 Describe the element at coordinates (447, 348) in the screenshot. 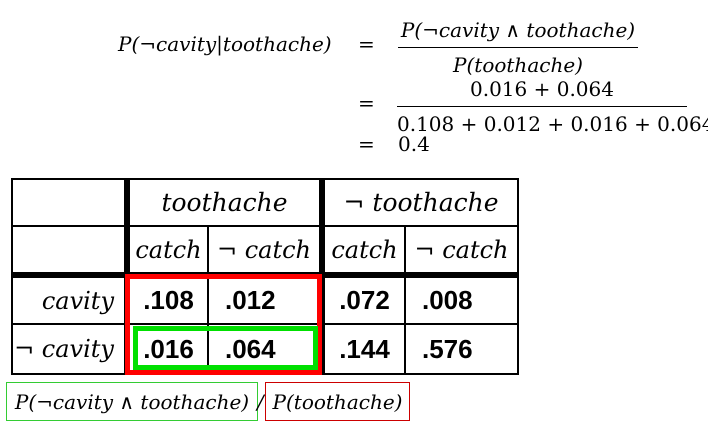

I see `table-cell: .576` at that location.